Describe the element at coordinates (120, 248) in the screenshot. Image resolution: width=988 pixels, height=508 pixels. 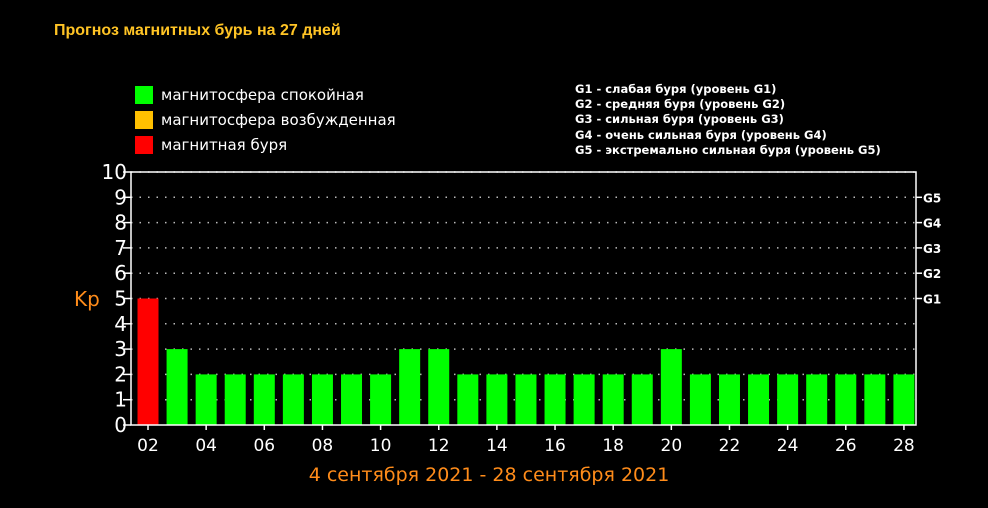
I see `y-tick-label: 7` at that location.